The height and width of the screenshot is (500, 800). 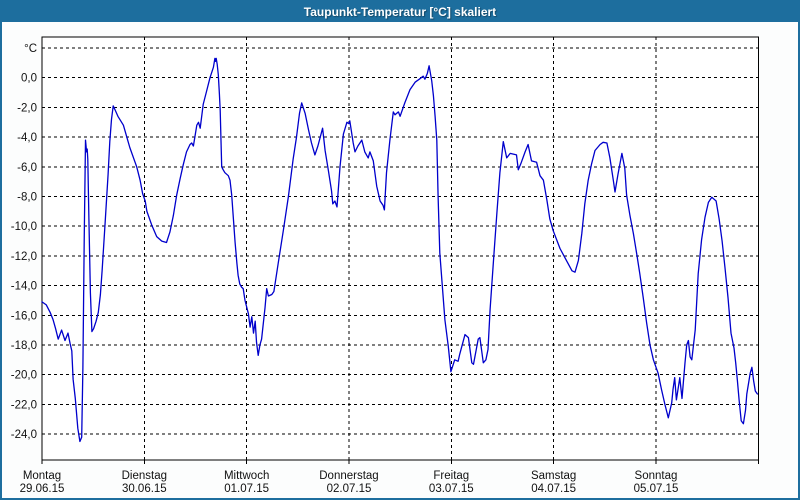 I want to click on y-tick-label: -4,0, so click(x=27, y=138).